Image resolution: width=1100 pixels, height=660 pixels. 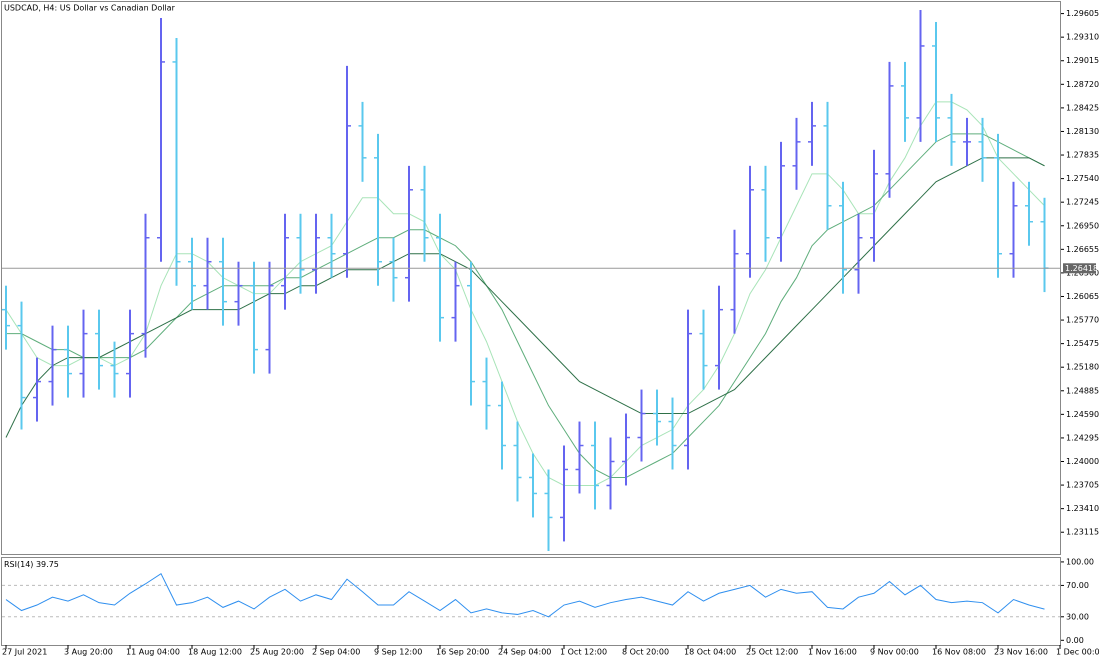 What do you see at coordinates (710, 652) in the screenshot?
I see `x-tick-label: 18 Oct 04:00` at bounding box center [710, 652].